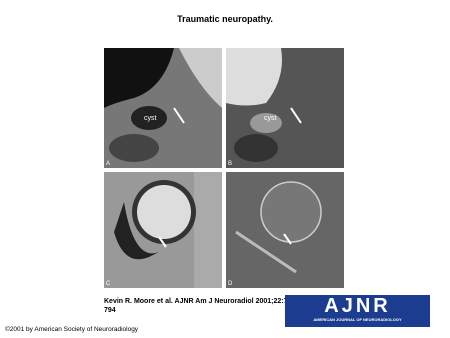 The width and height of the screenshot is (450, 338). Describe the element at coordinates (225, 19) in the screenshot. I see `slide-title: Traumatic neuropathy.` at that location.